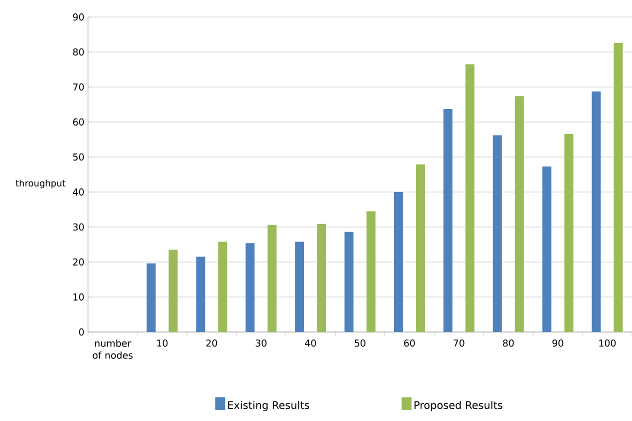  What do you see at coordinates (409, 343) in the screenshot?
I see `x-tick-label: 60` at bounding box center [409, 343].